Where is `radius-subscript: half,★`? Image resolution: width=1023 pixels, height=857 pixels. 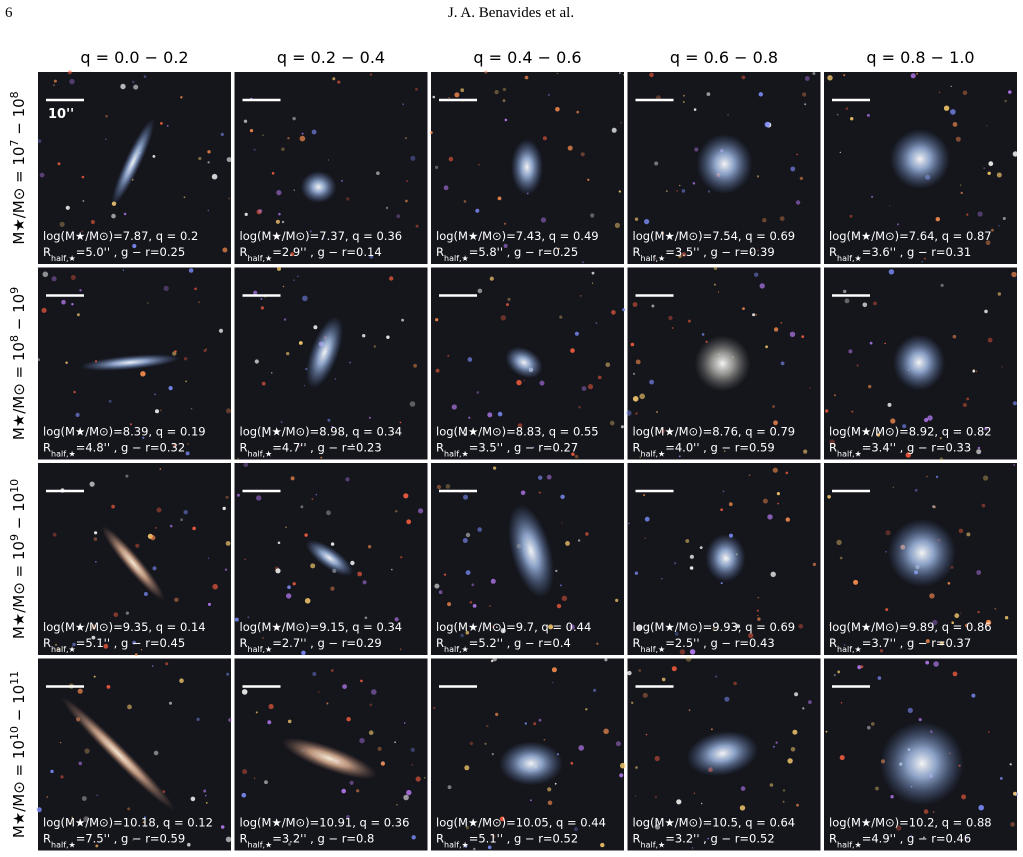 radius-subscript: half,★ is located at coordinates (653, 453).